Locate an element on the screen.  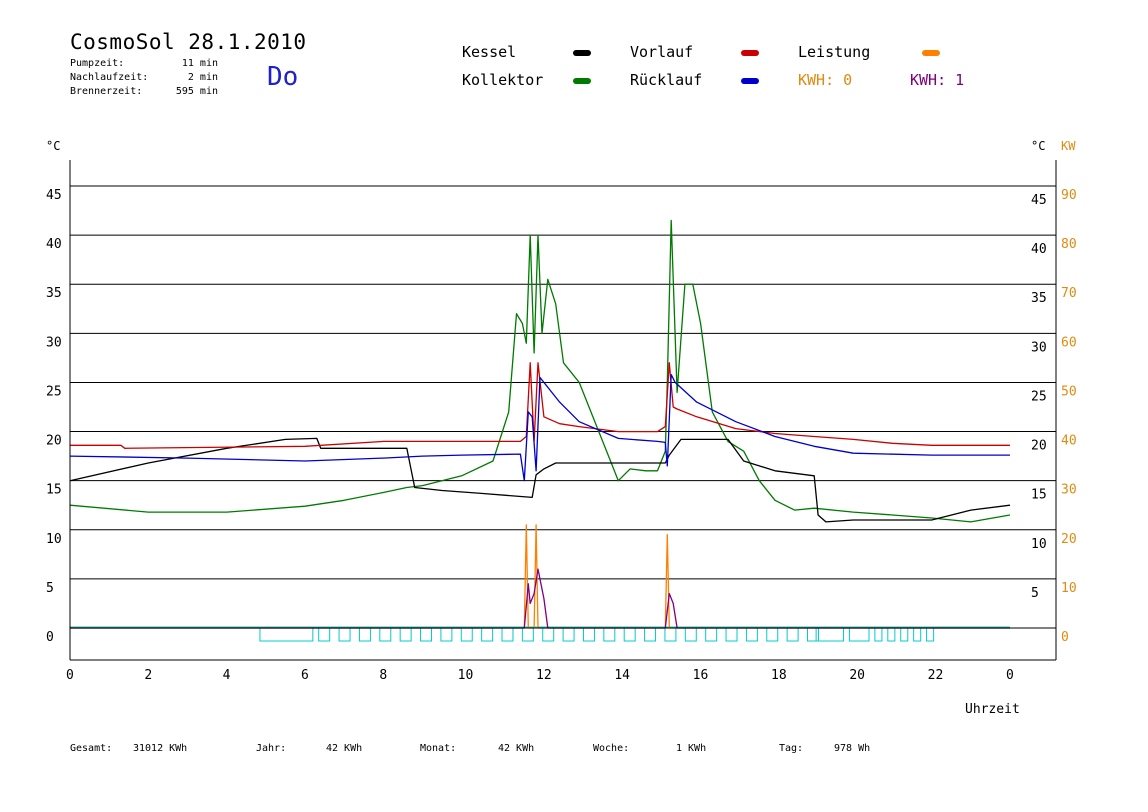
pump-activity is located at coordinates (540, 634).